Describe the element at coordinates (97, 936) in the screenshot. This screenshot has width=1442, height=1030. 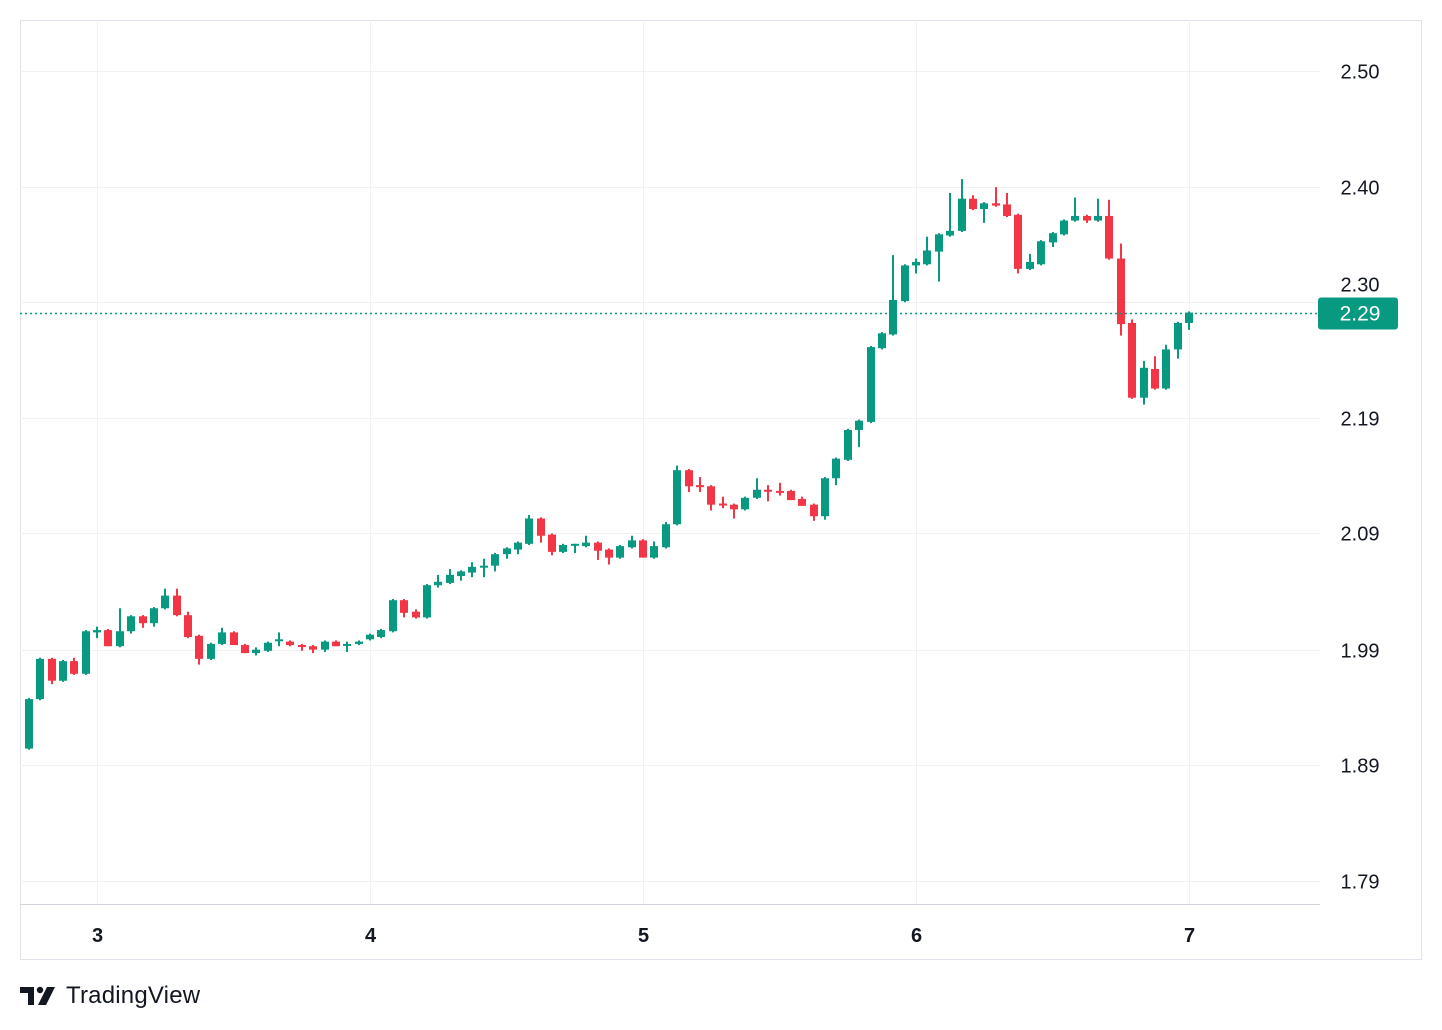
I see `x-tick-label: 3` at that location.